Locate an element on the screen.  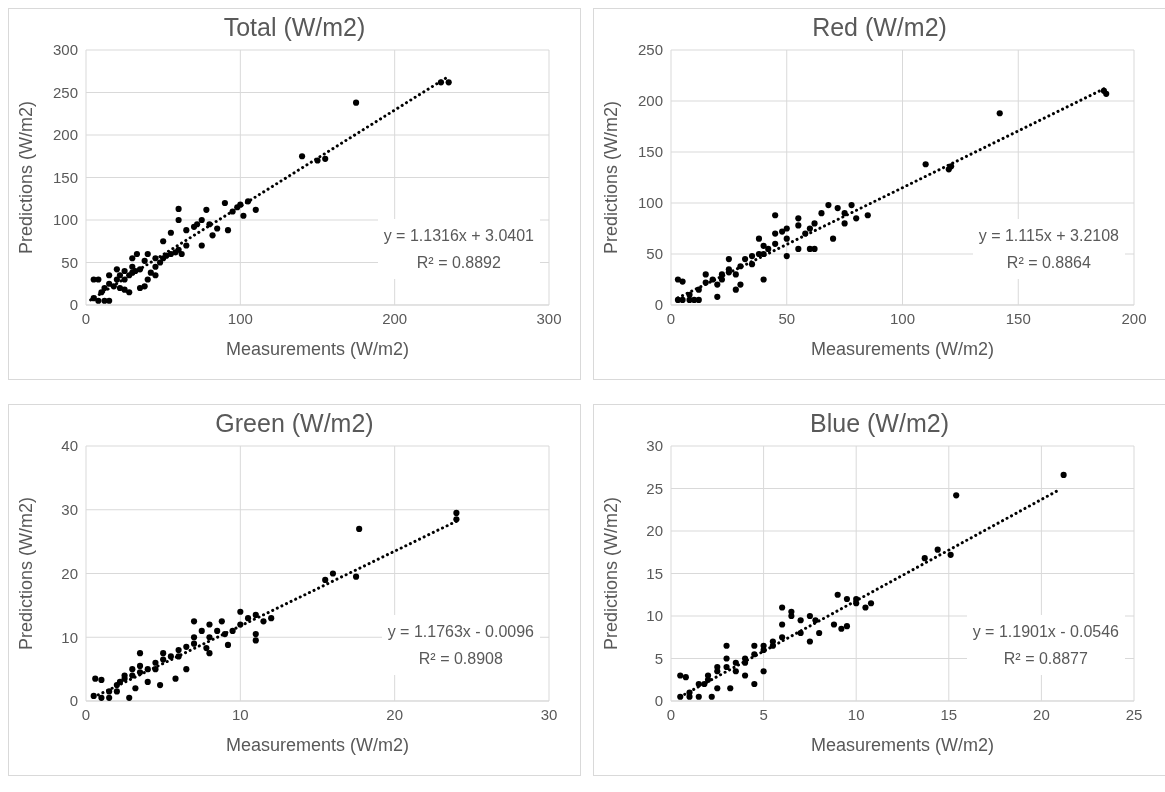
annotation: y = 1.1763x - 0.0096 is located at coordinates (460, 632).